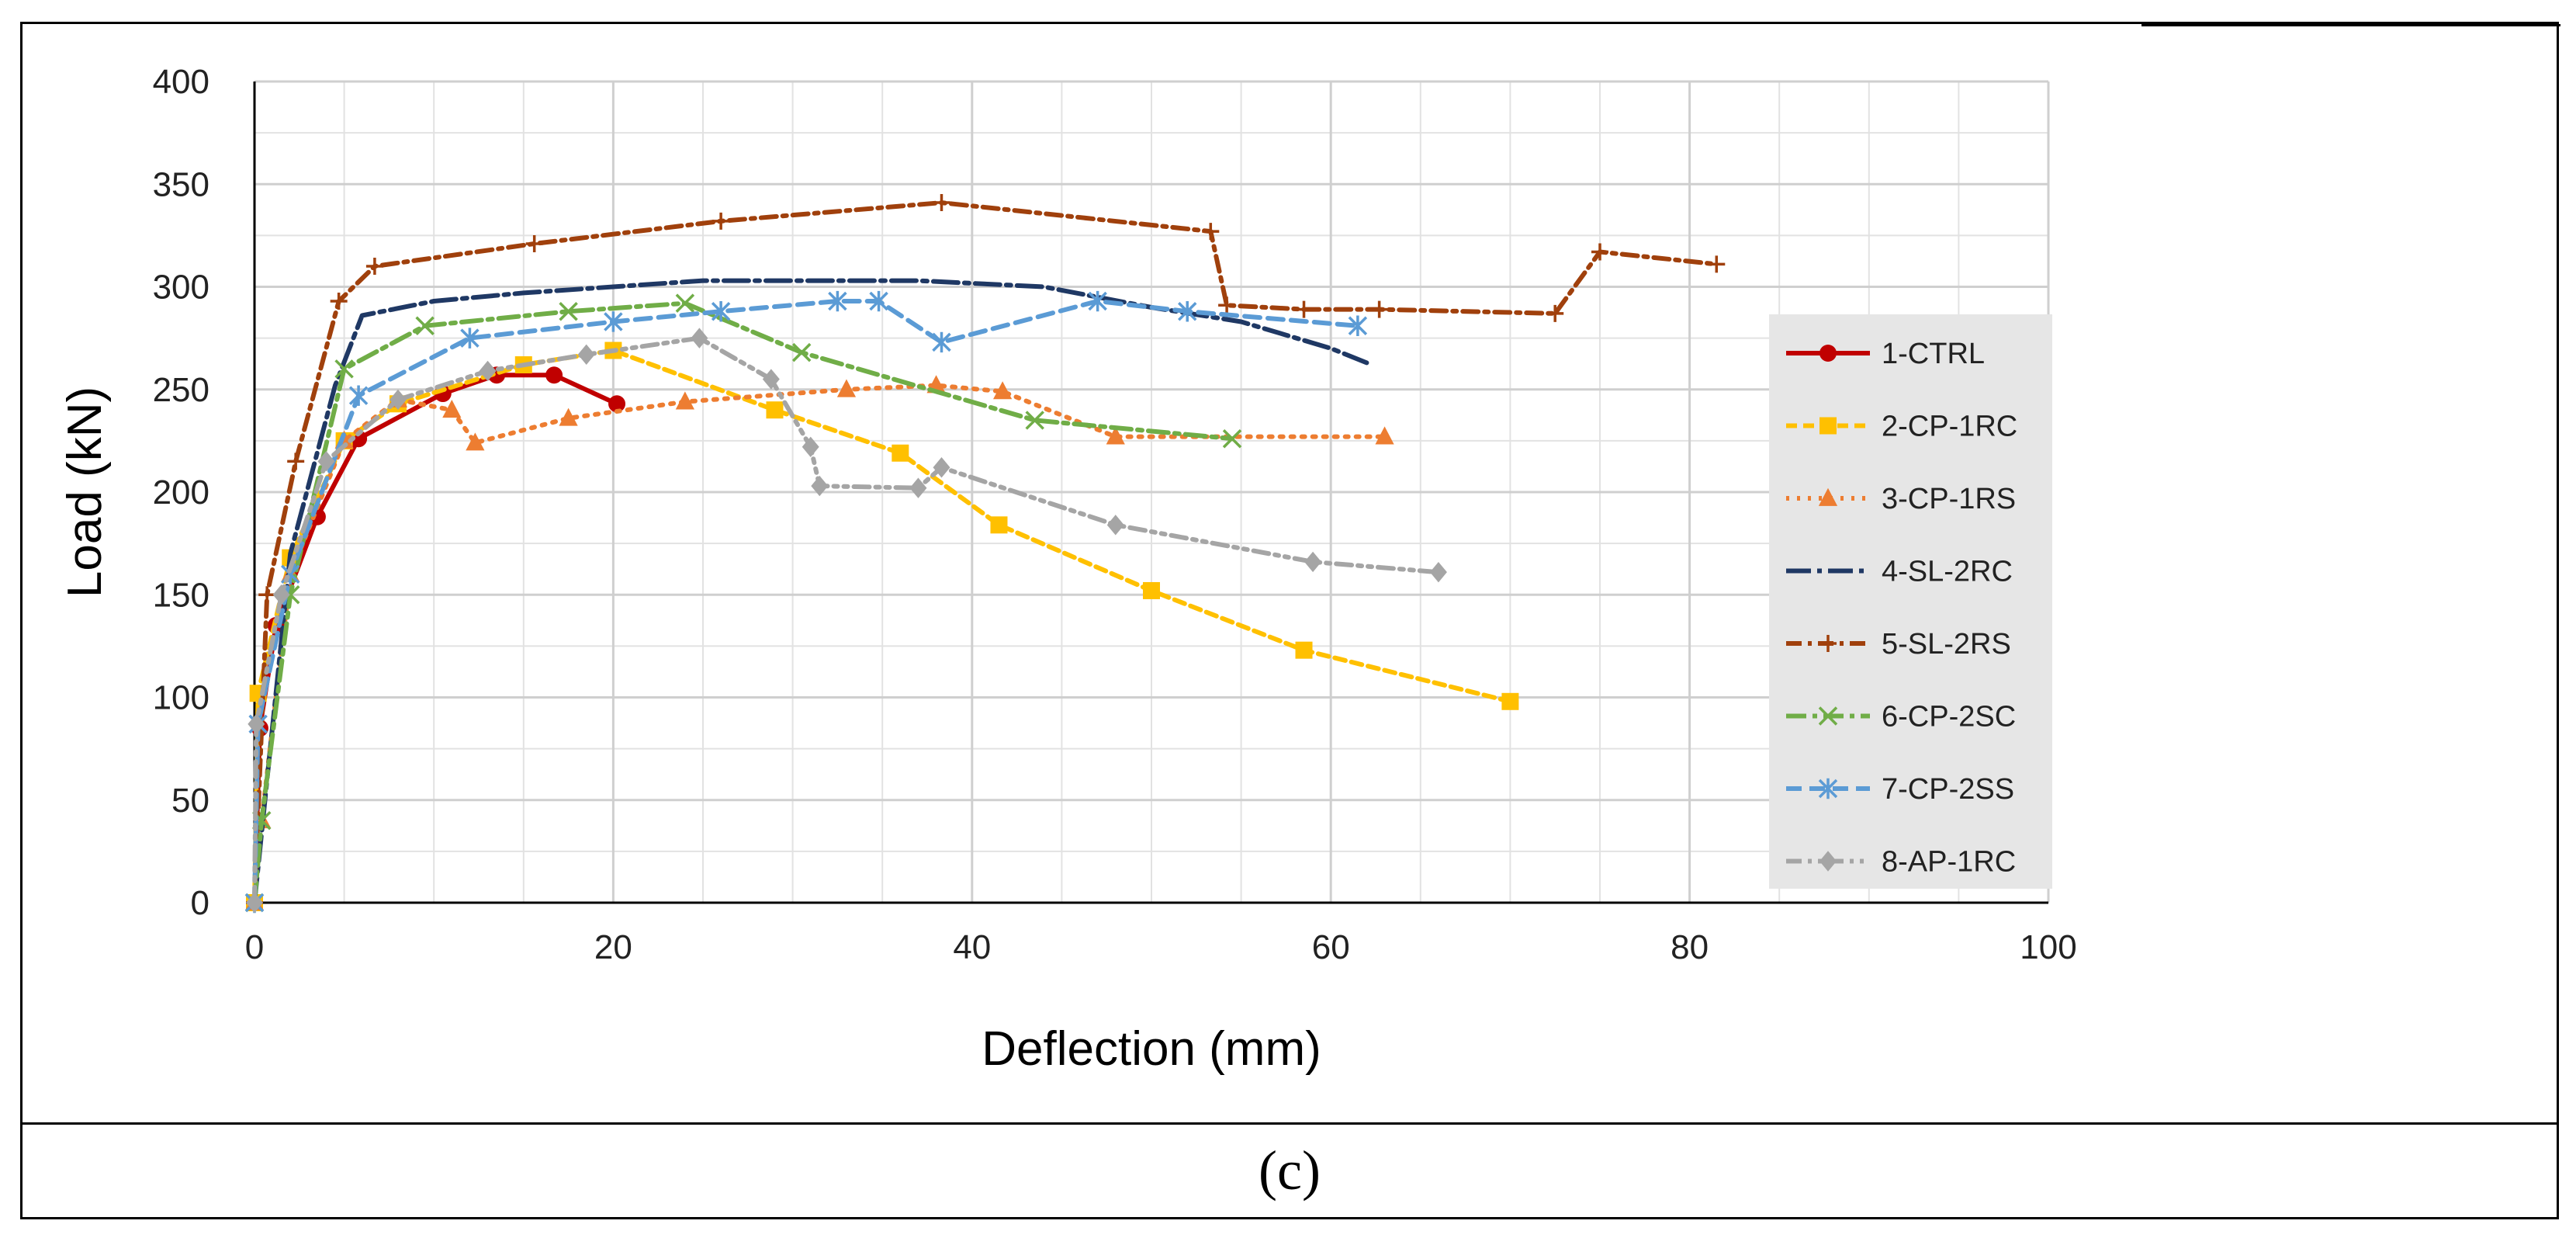 The width and height of the screenshot is (2576, 1238). I want to click on legend-label: 6-CP-2SC, so click(1949, 717).